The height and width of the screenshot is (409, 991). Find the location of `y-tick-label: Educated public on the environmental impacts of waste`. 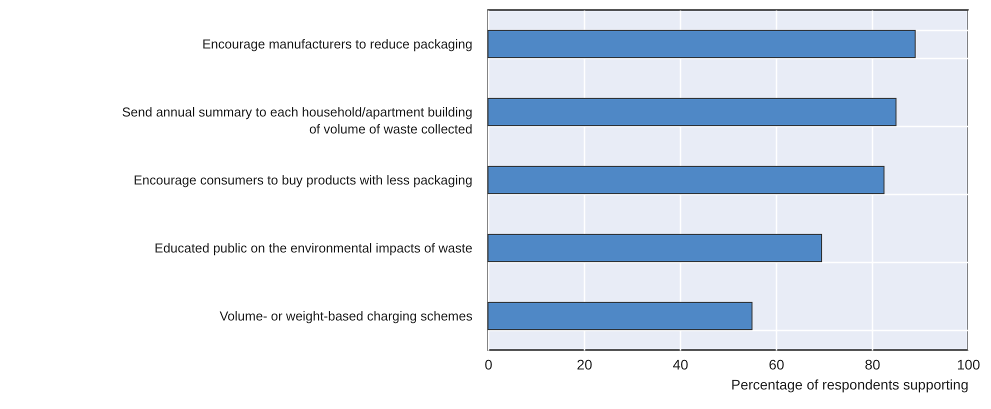

y-tick-label: Educated public on the environmental impacts of waste is located at coordinates (313, 248).